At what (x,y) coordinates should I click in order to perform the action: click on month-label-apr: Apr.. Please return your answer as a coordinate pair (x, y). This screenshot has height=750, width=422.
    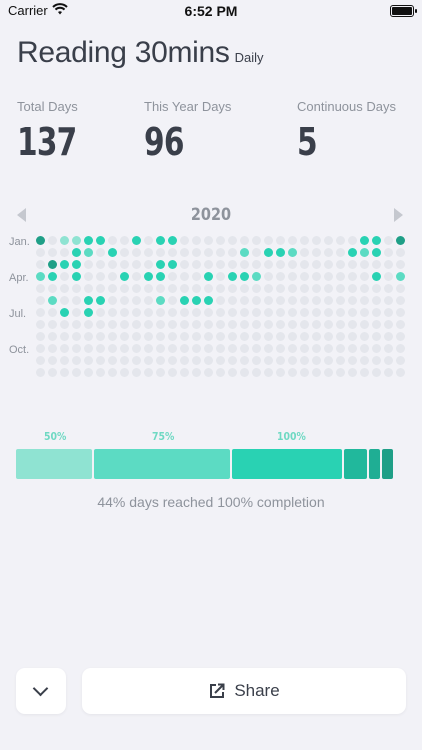
    Looking at the image, I should click on (19, 278).